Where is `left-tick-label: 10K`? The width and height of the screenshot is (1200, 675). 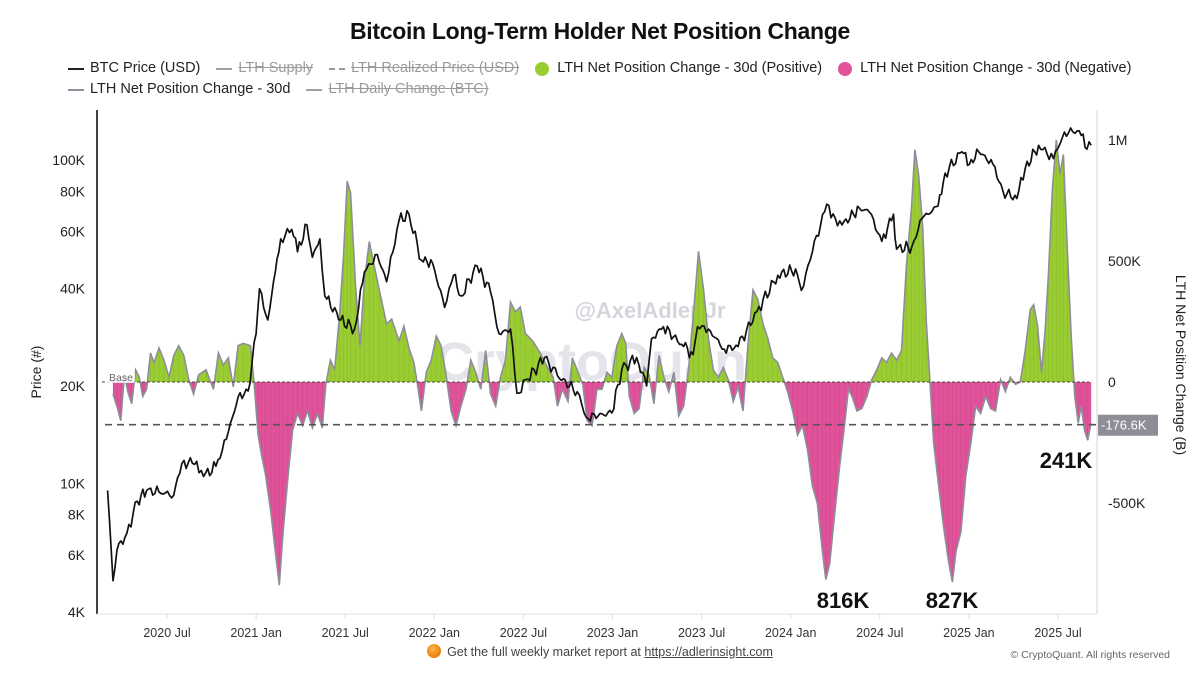
left-tick-label: 10K is located at coordinates (73, 483).